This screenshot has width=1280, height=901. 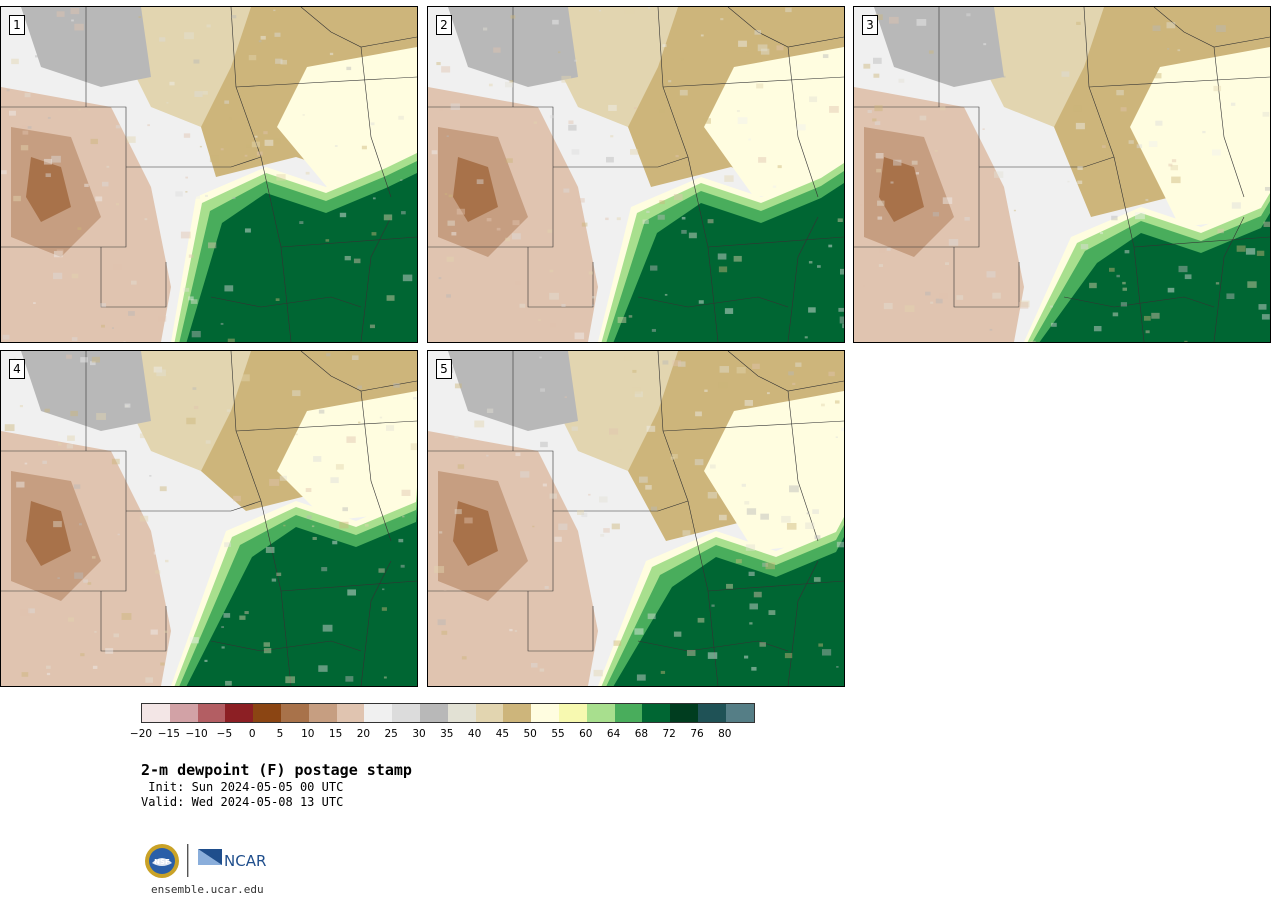 I want to click on colorbar-tick-label: 15, so click(x=335, y=734).